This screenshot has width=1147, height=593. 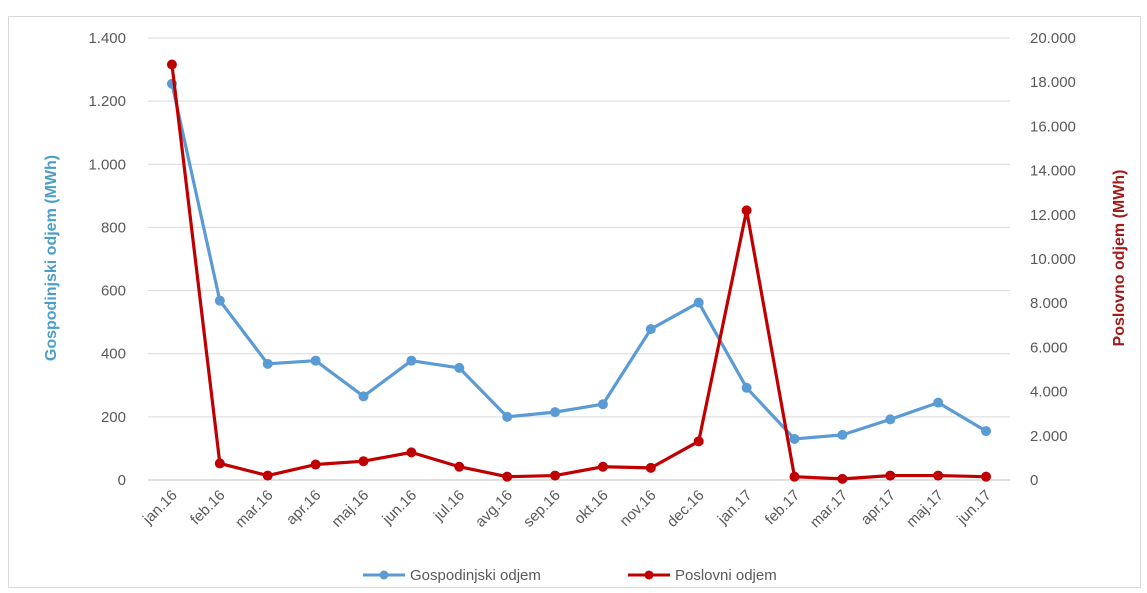 What do you see at coordinates (254, 509) in the screenshot?
I see `x-tick-label: mar.16` at bounding box center [254, 509].